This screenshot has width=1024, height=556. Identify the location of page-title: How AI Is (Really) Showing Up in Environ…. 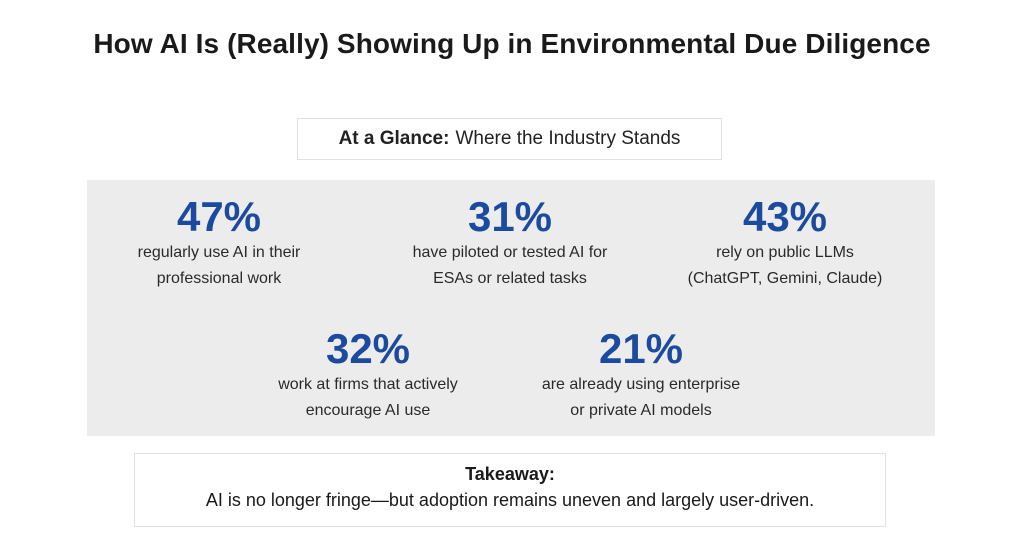
(512, 43).